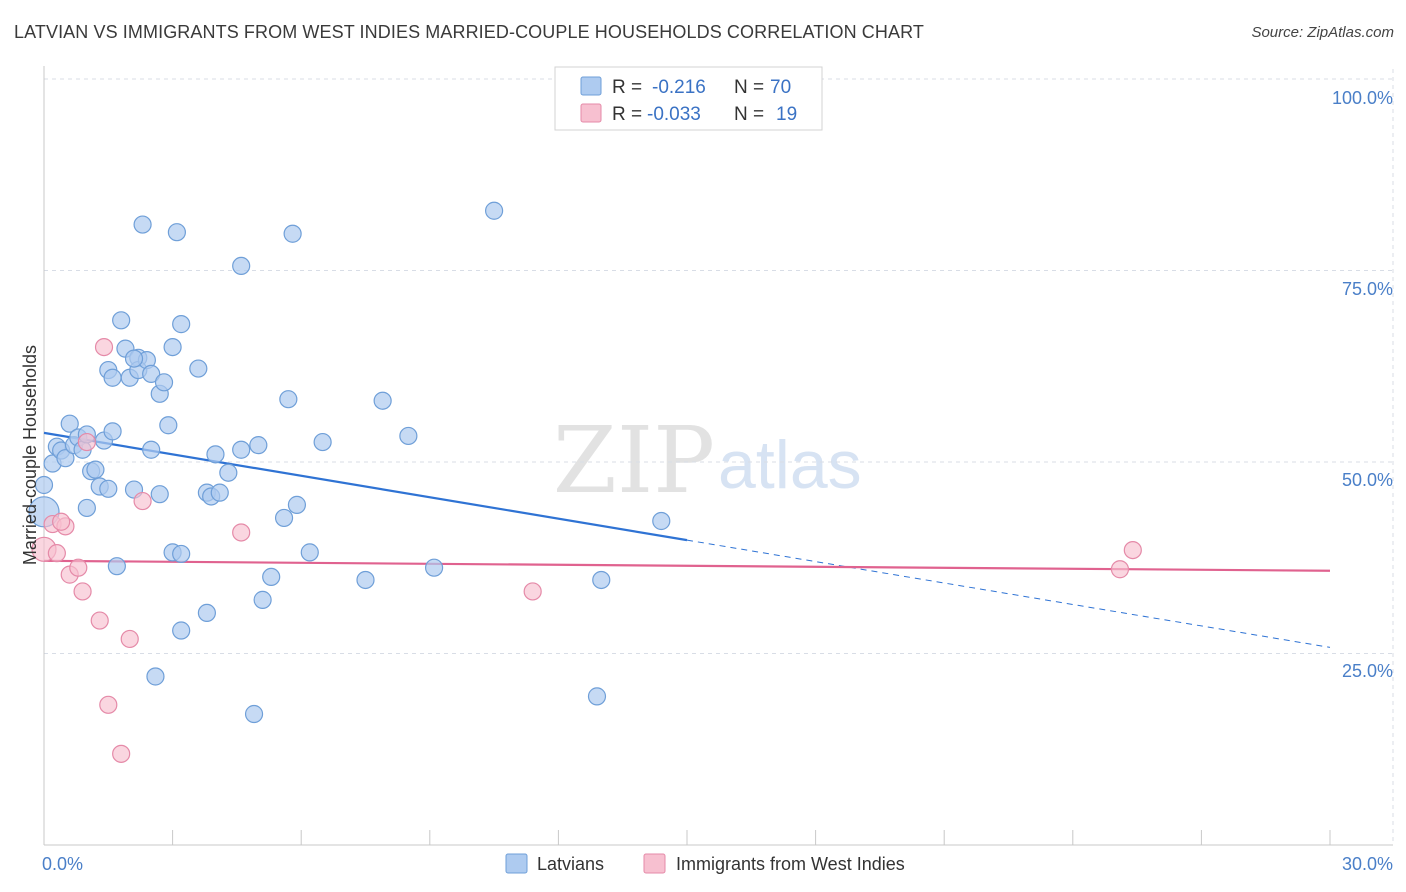 This screenshot has width=1406, height=892. What do you see at coordinates (786, 114) in the screenshot?
I see `legend-n-value-west-indies: 19` at bounding box center [786, 114].